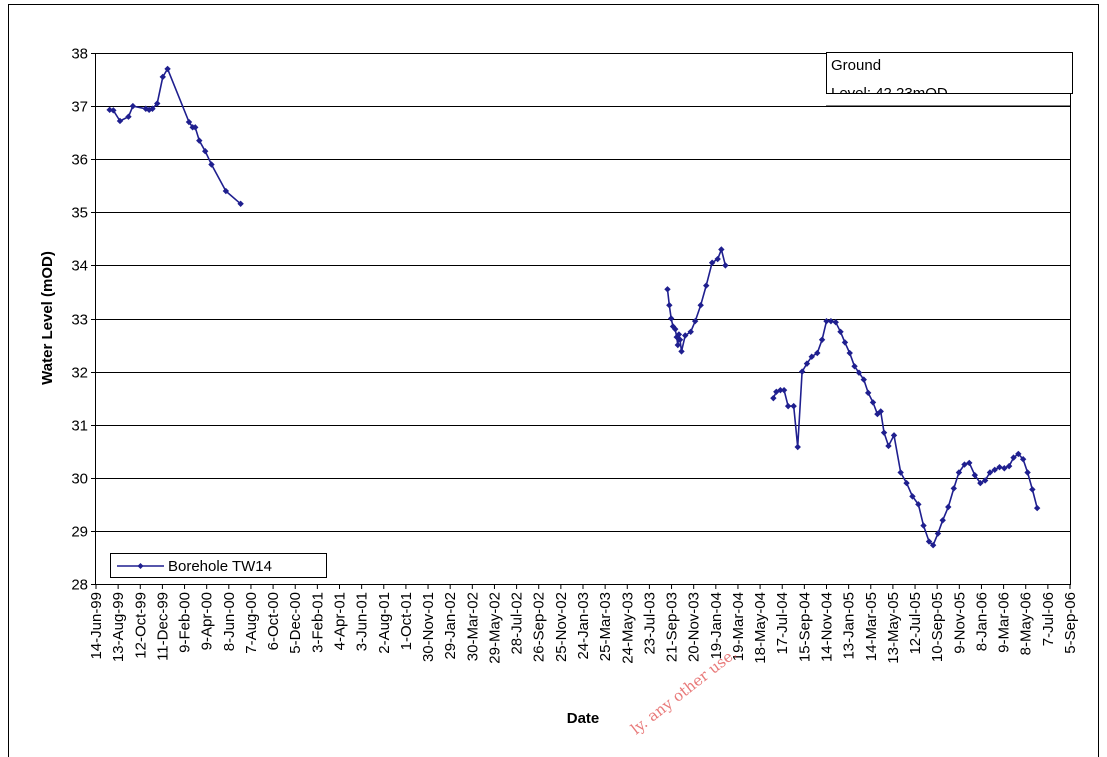  Describe the element at coordinates (716, 626) in the screenshot. I see `x-tick-label: 19-Jan-04` at that location.